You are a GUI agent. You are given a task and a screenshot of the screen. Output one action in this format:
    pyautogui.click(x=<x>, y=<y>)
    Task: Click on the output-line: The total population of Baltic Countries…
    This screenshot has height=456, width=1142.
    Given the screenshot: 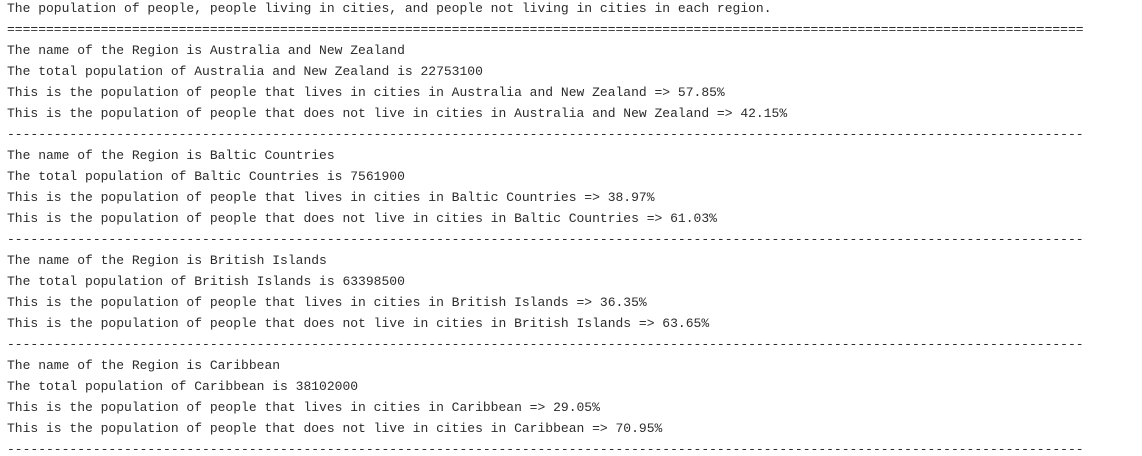 What is the action you would take?
    pyautogui.click(x=206, y=176)
    